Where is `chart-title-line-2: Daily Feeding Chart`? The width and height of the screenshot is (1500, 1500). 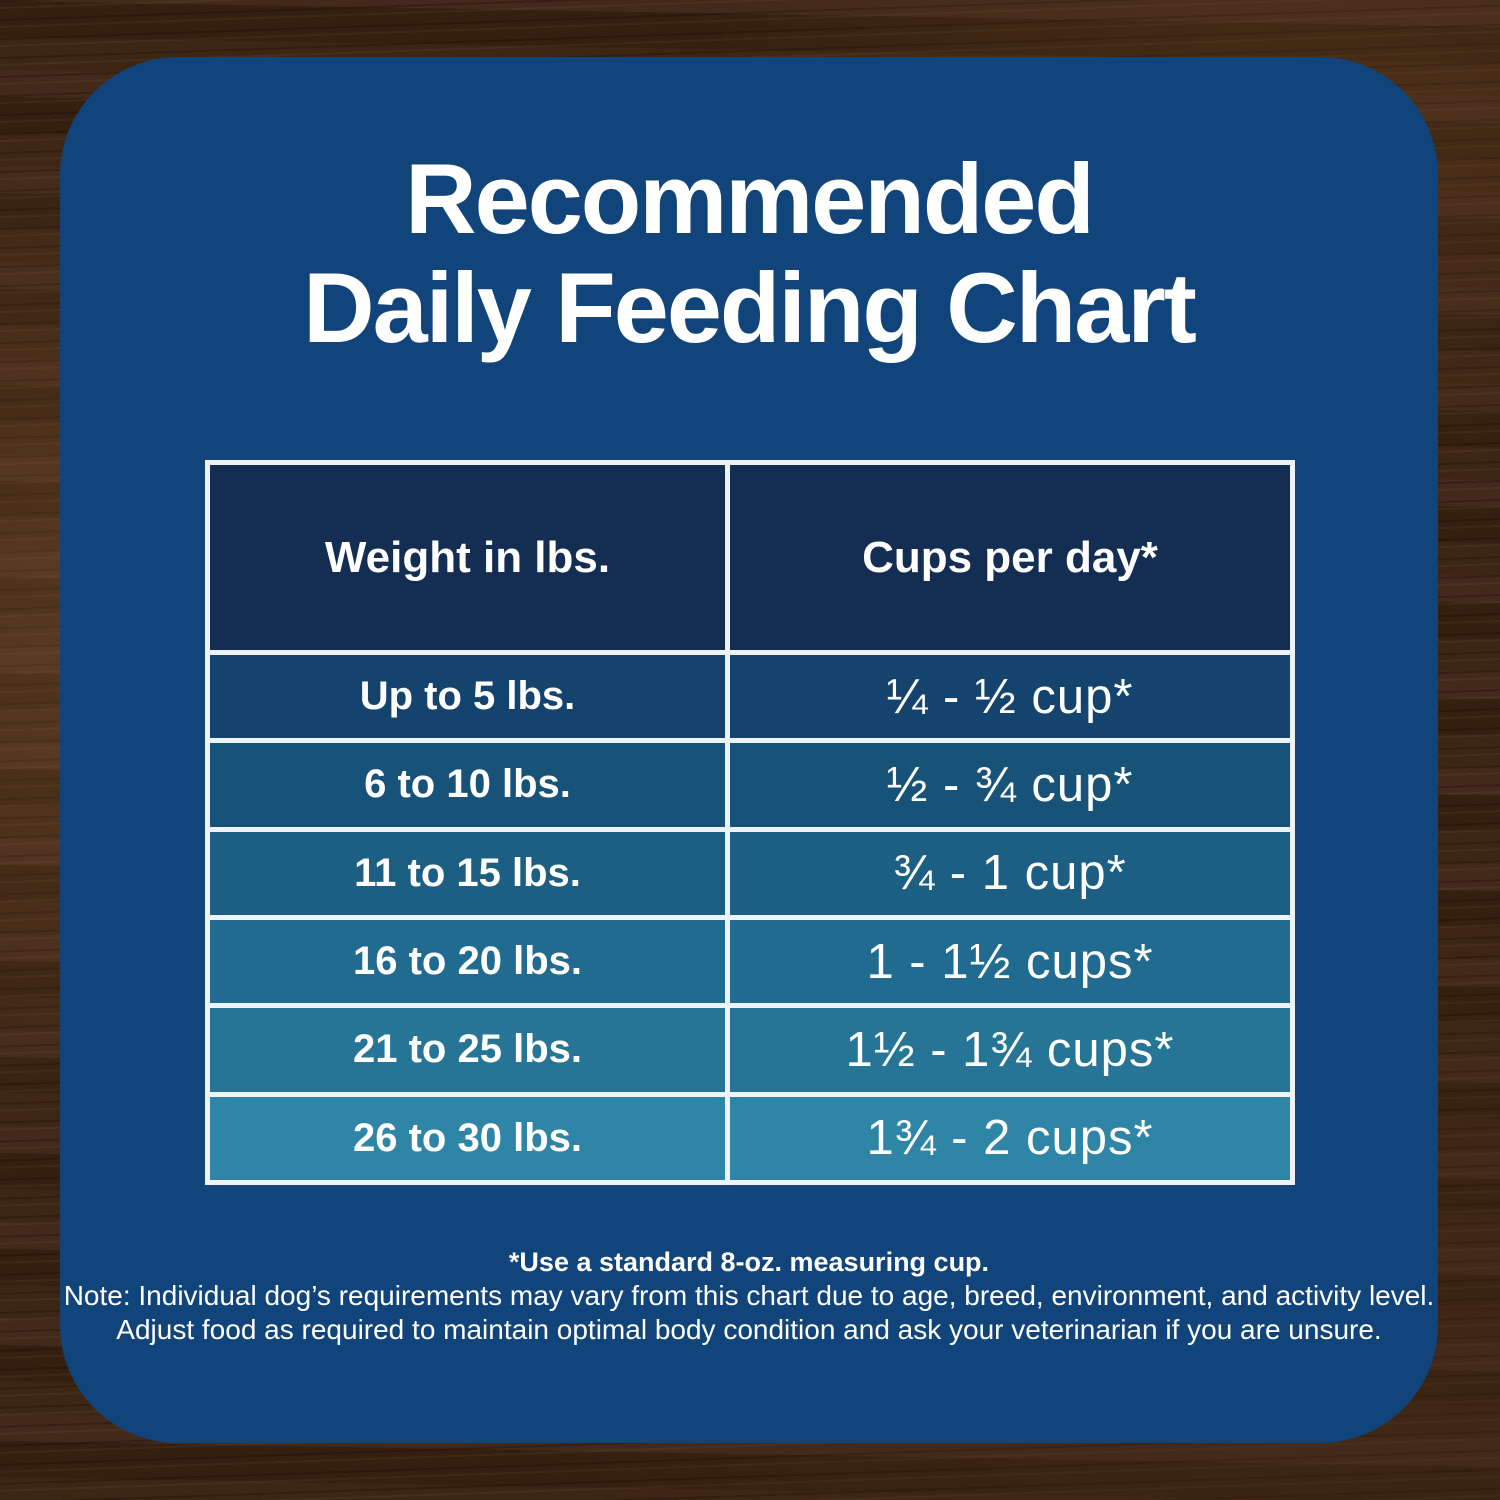 chart-title-line-2: Daily Feeding Chart is located at coordinates (750, 307).